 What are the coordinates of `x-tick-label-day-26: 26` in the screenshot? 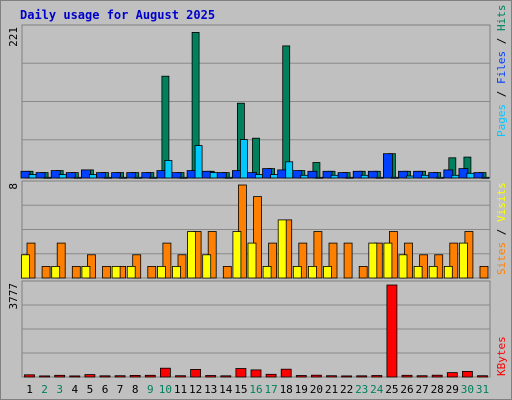 It's located at (406, 389).